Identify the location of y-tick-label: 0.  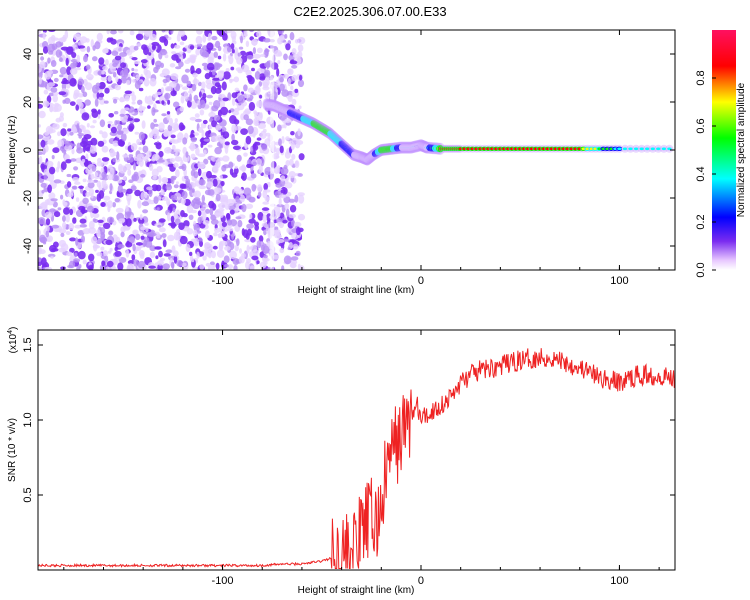
(28, 150).